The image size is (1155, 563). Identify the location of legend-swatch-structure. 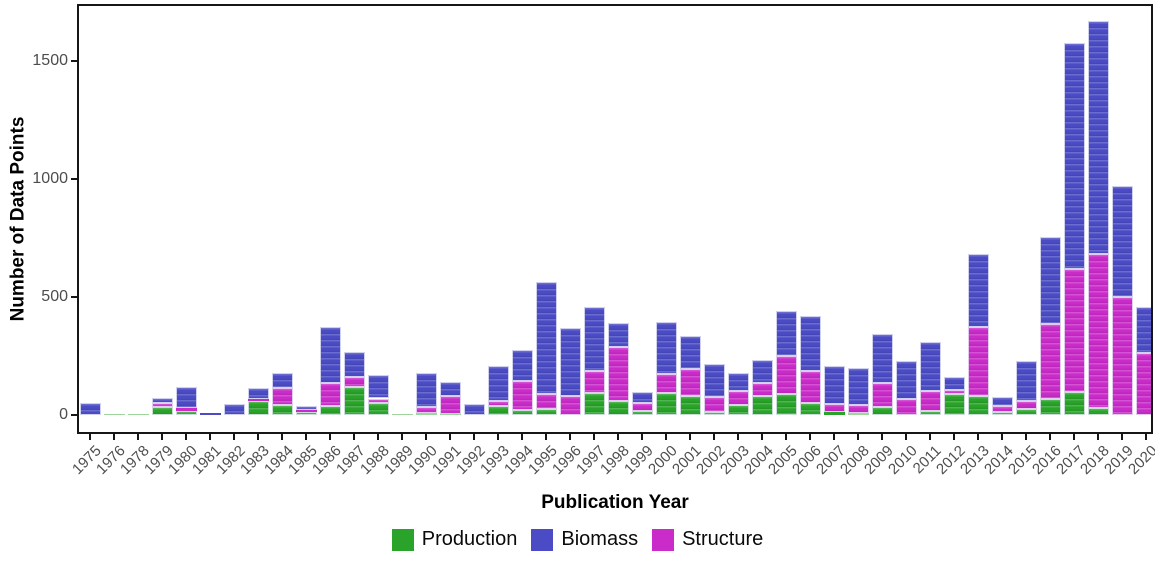
(663, 539).